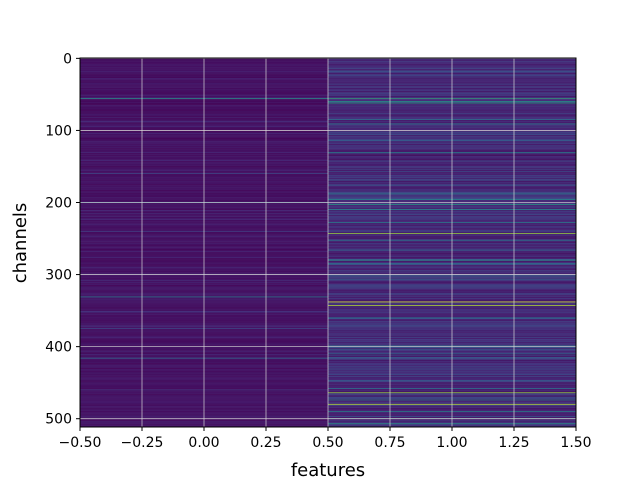 This screenshot has height=480, width=640. I want to click on x-tick-label: 1.00, so click(451, 443).